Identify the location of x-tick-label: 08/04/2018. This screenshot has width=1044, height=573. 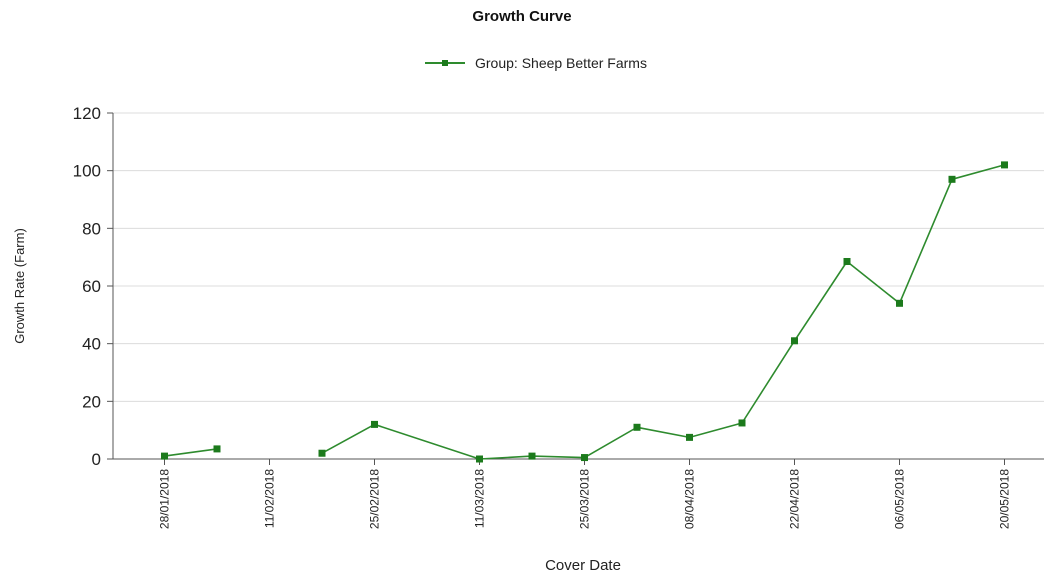
(690, 499).